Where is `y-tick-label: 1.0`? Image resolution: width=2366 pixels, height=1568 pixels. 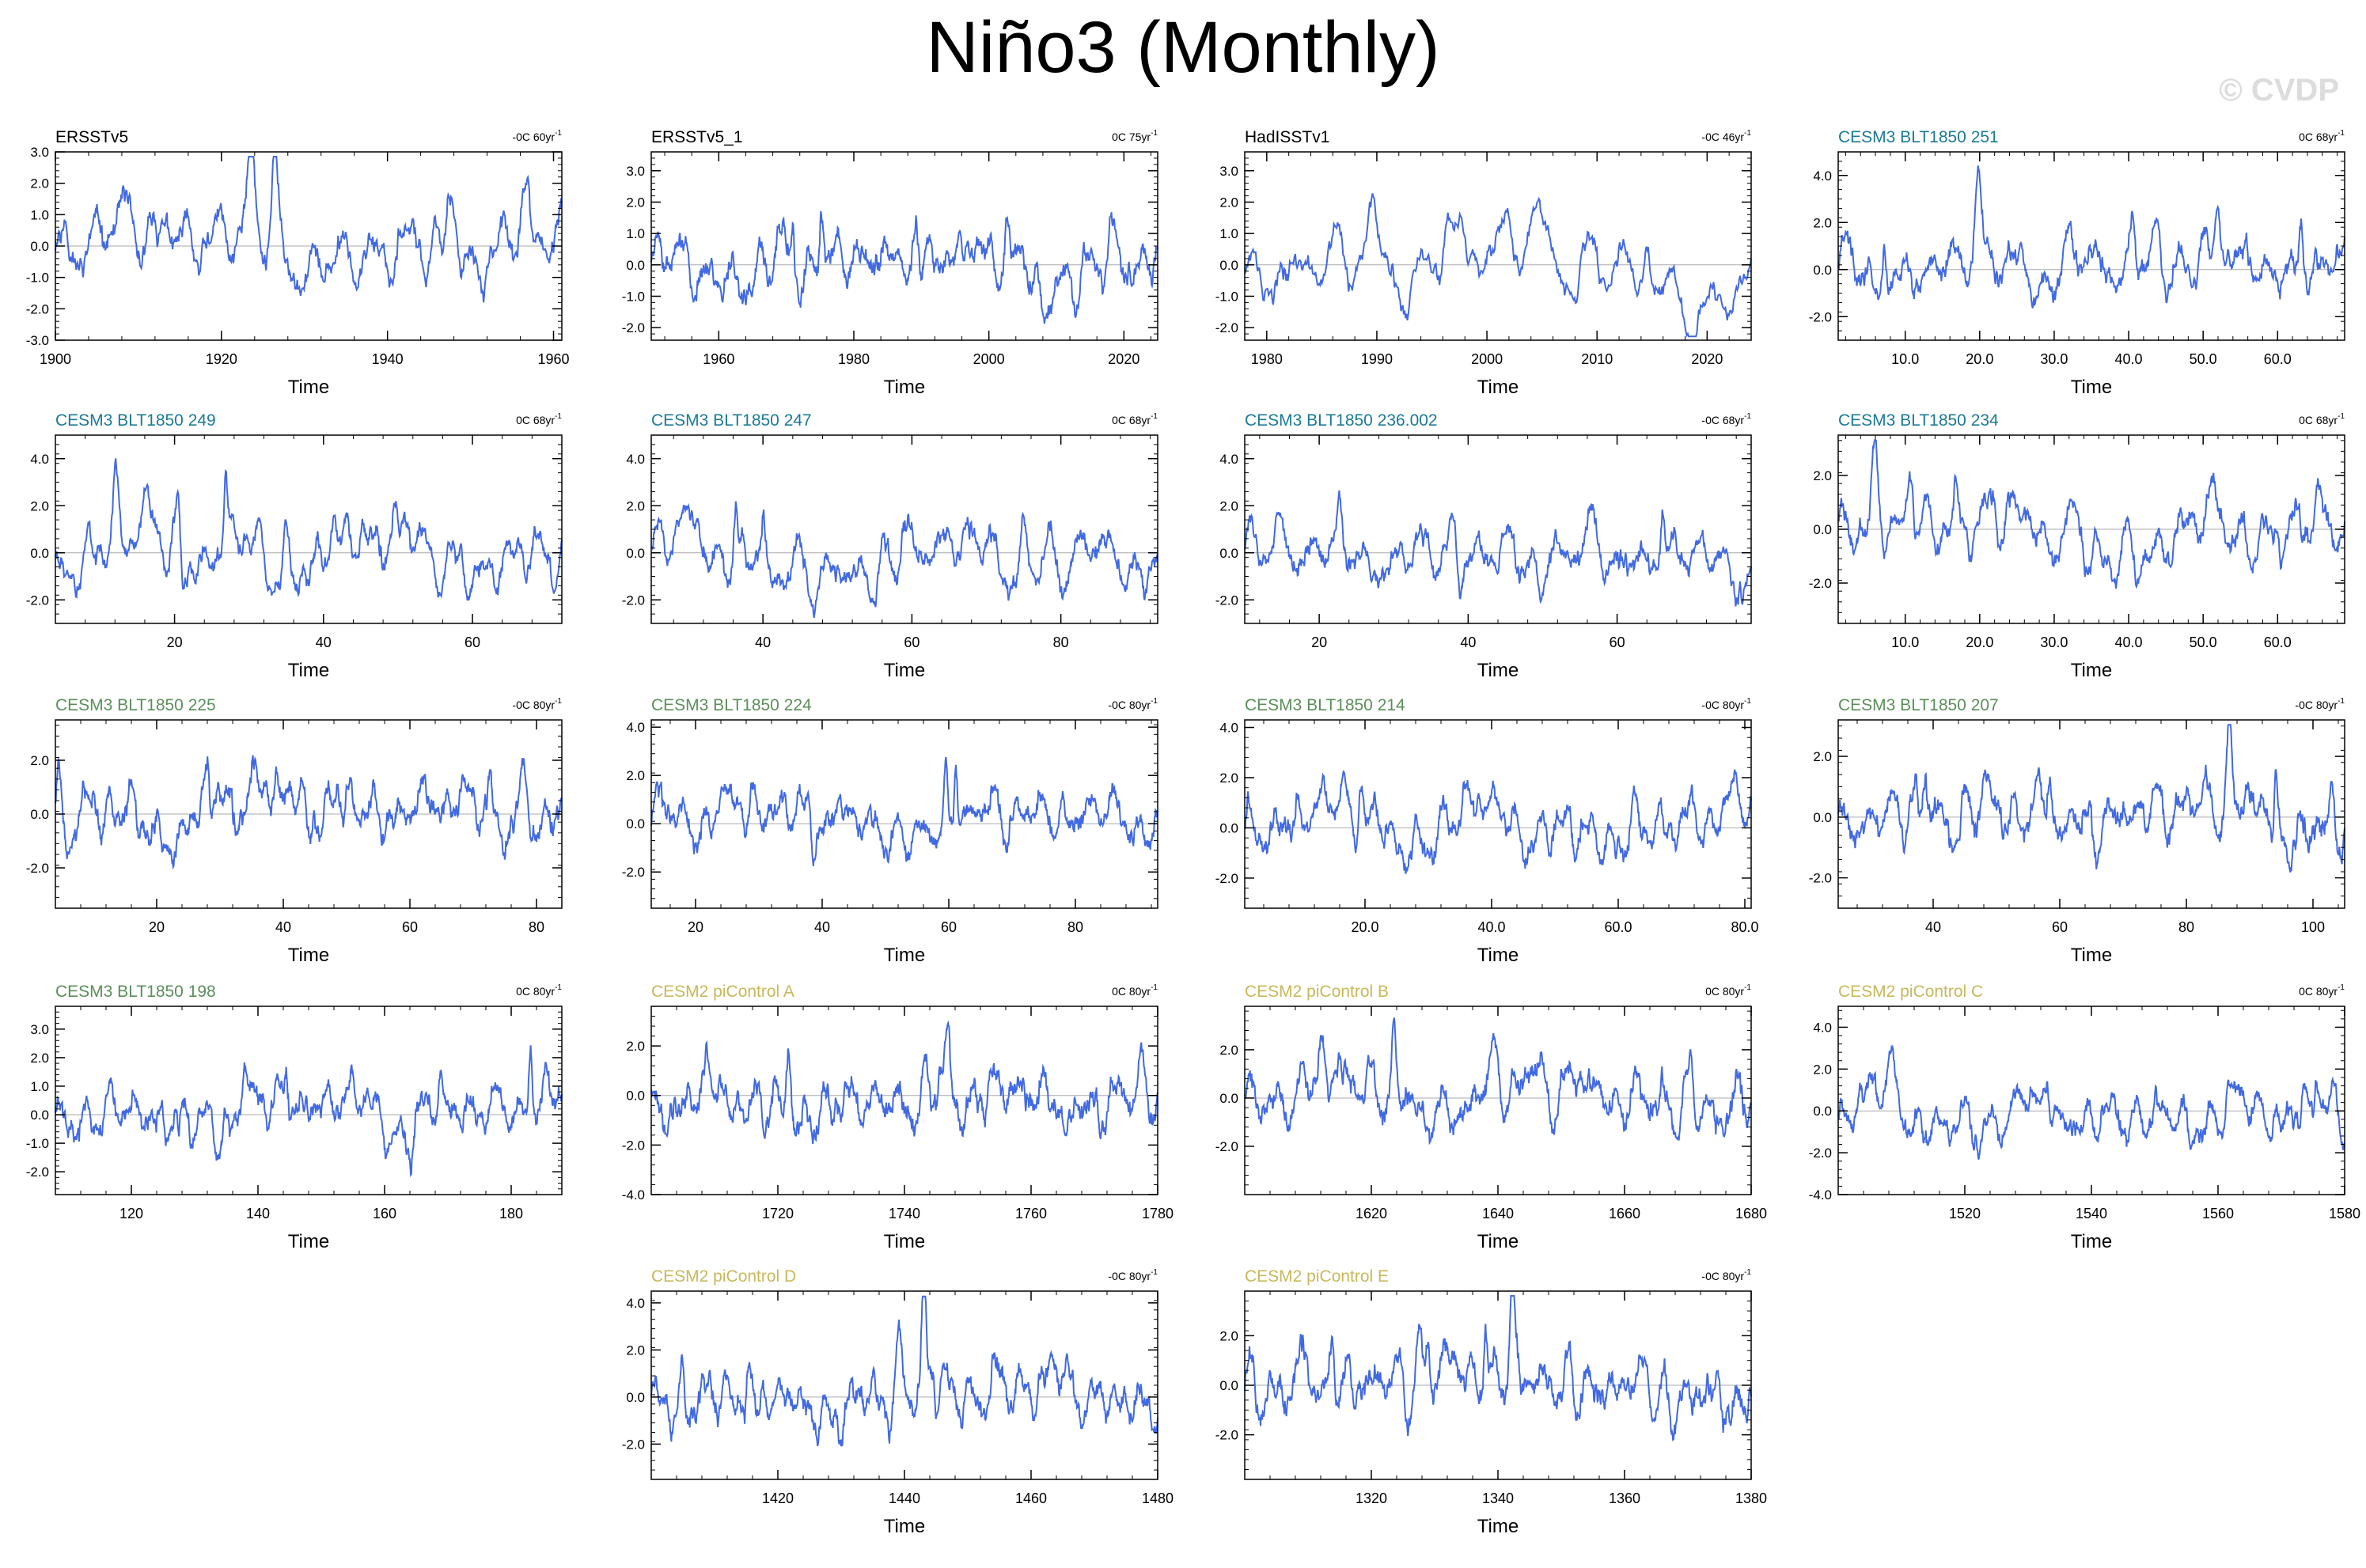
y-tick-label: 1.0 is located at coordinates (39, 214).